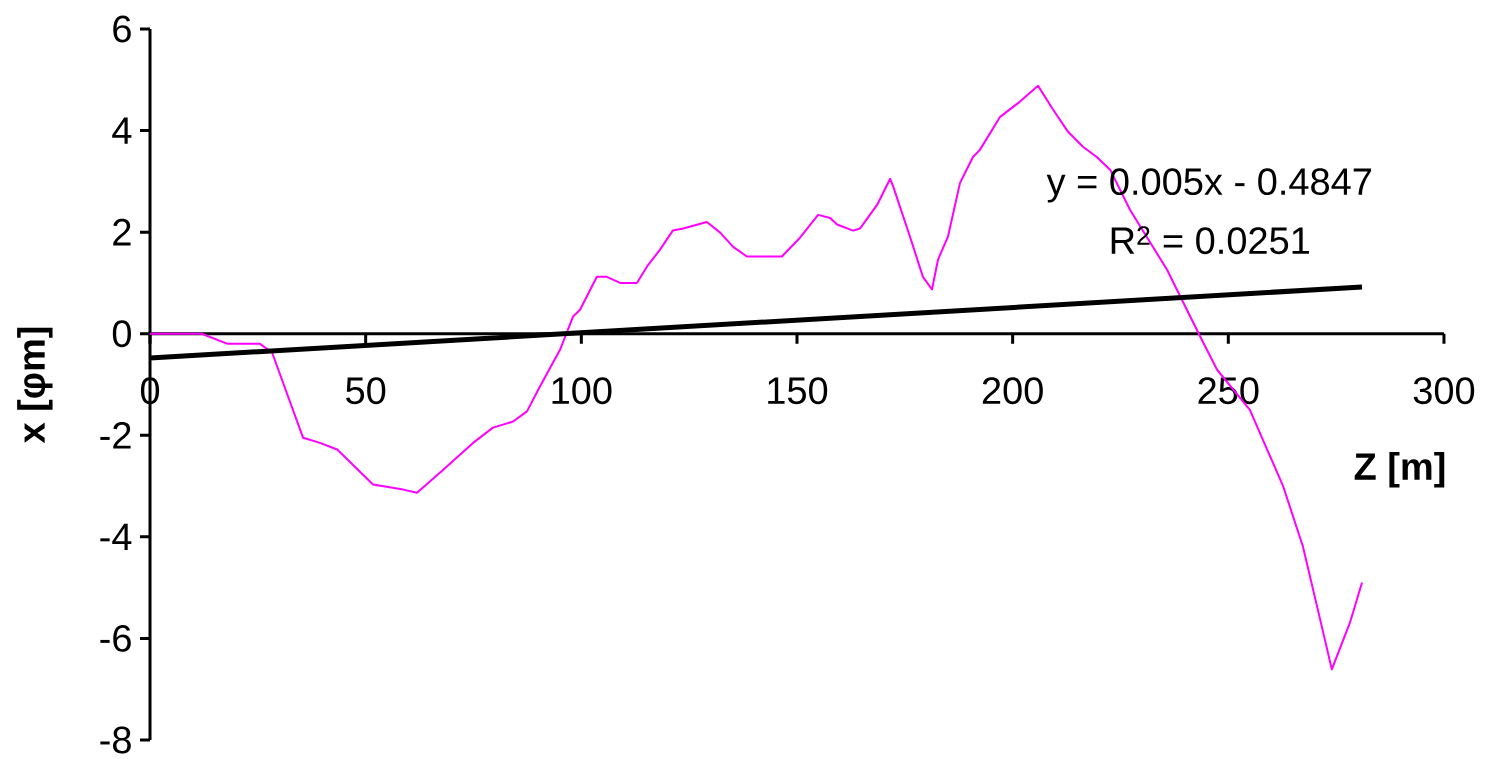  Describe the element at coordinates (122, 29) in the screenshot. I see `y-tick-label: 6` at that location.